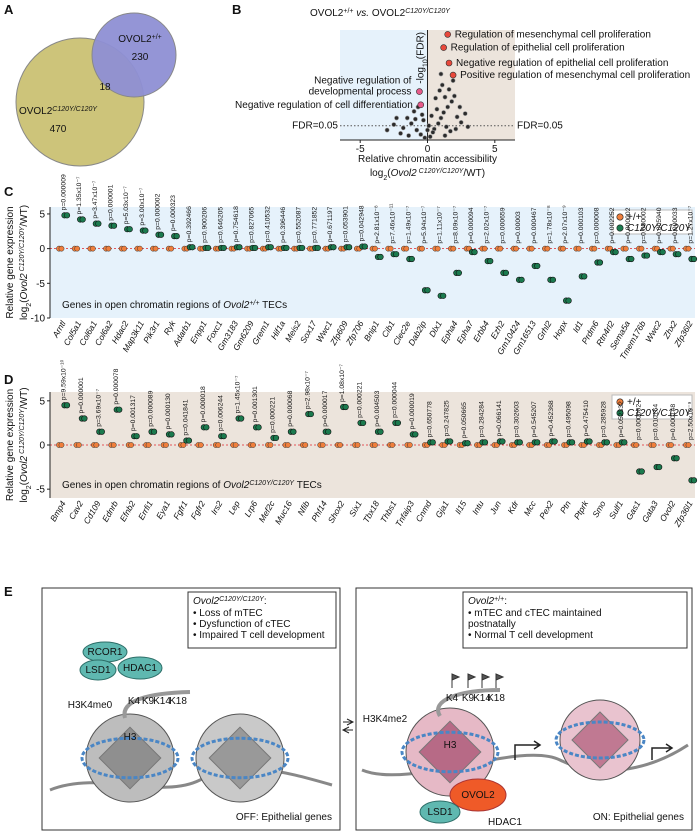 The width and height of the screenshot is (700, 839). I want to click on x-tick-label: 0, so click(428, 149).